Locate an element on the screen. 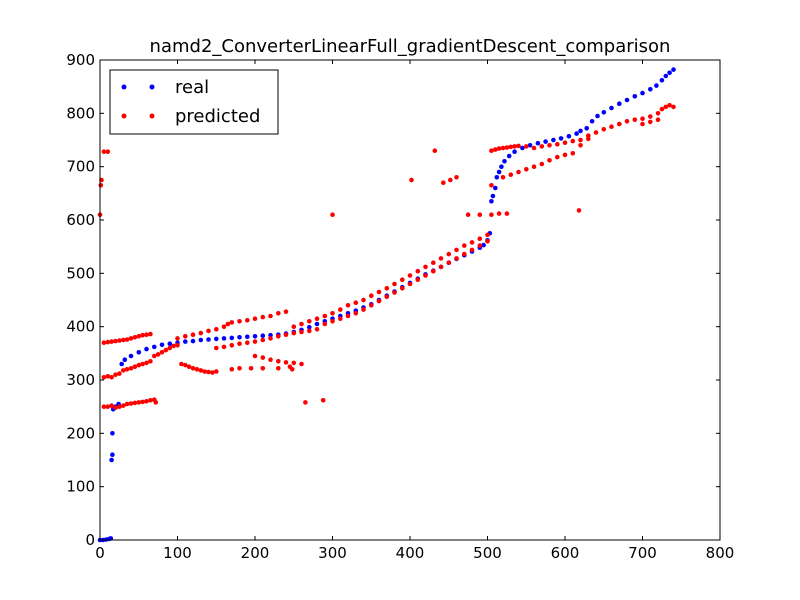  y-tick-label: 100 is located at coordinates (80, 487).